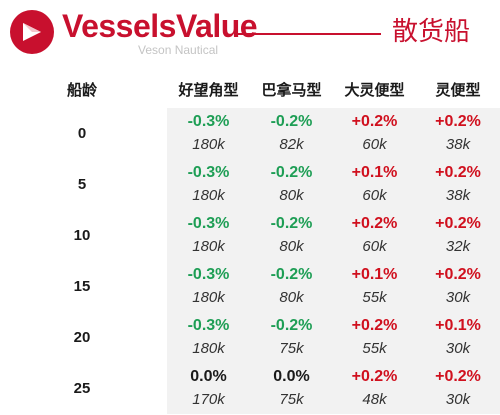 The image size is (500, 415). What do you see at coordinates (291, 90) in the screenshot?
I see `column-header-panamax: 巴拿马型` at bounding box center [291, 90].